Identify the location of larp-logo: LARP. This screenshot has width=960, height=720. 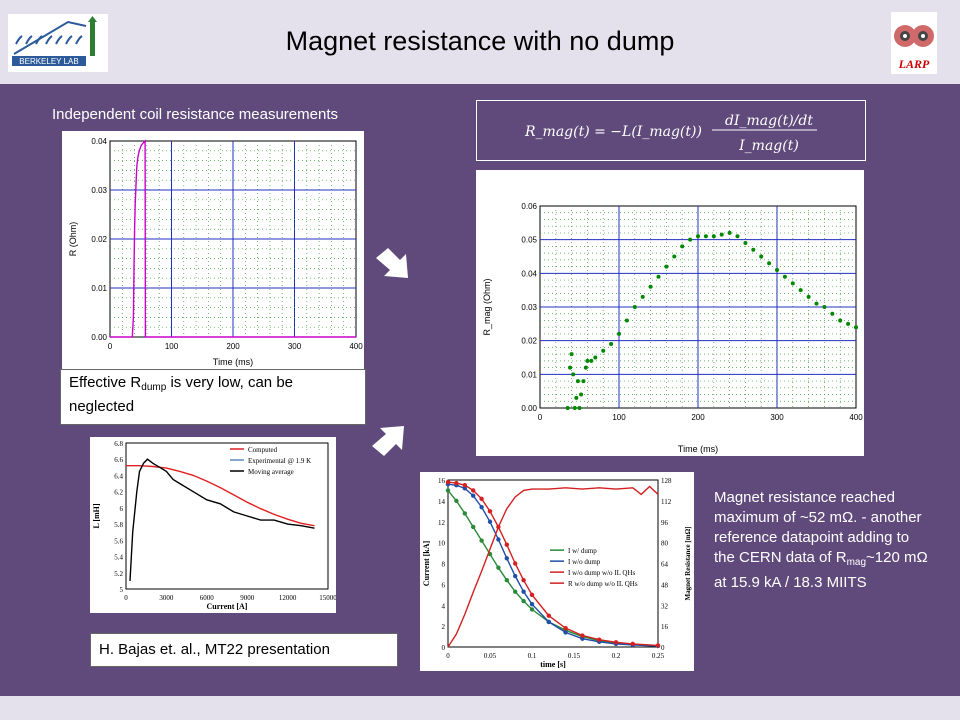
(914, 43).